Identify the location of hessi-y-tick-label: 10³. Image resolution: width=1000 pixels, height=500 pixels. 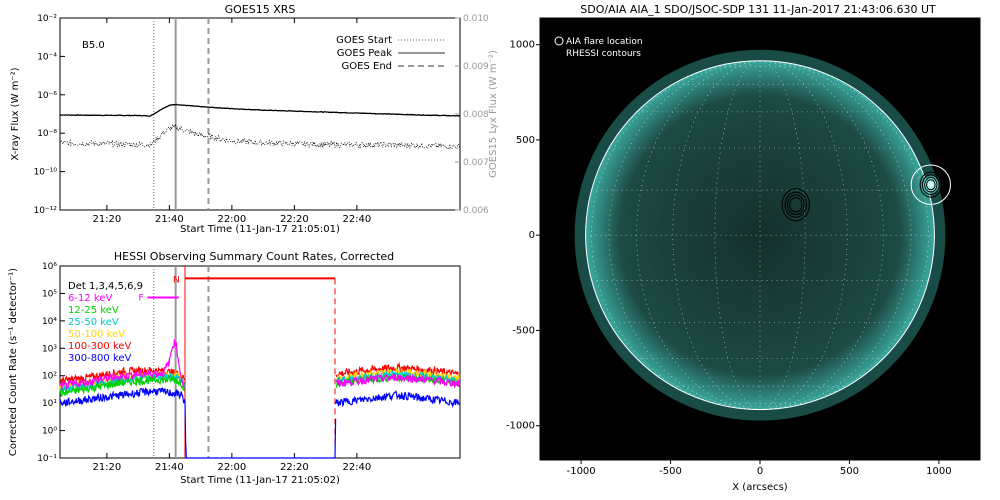
(49, 349).